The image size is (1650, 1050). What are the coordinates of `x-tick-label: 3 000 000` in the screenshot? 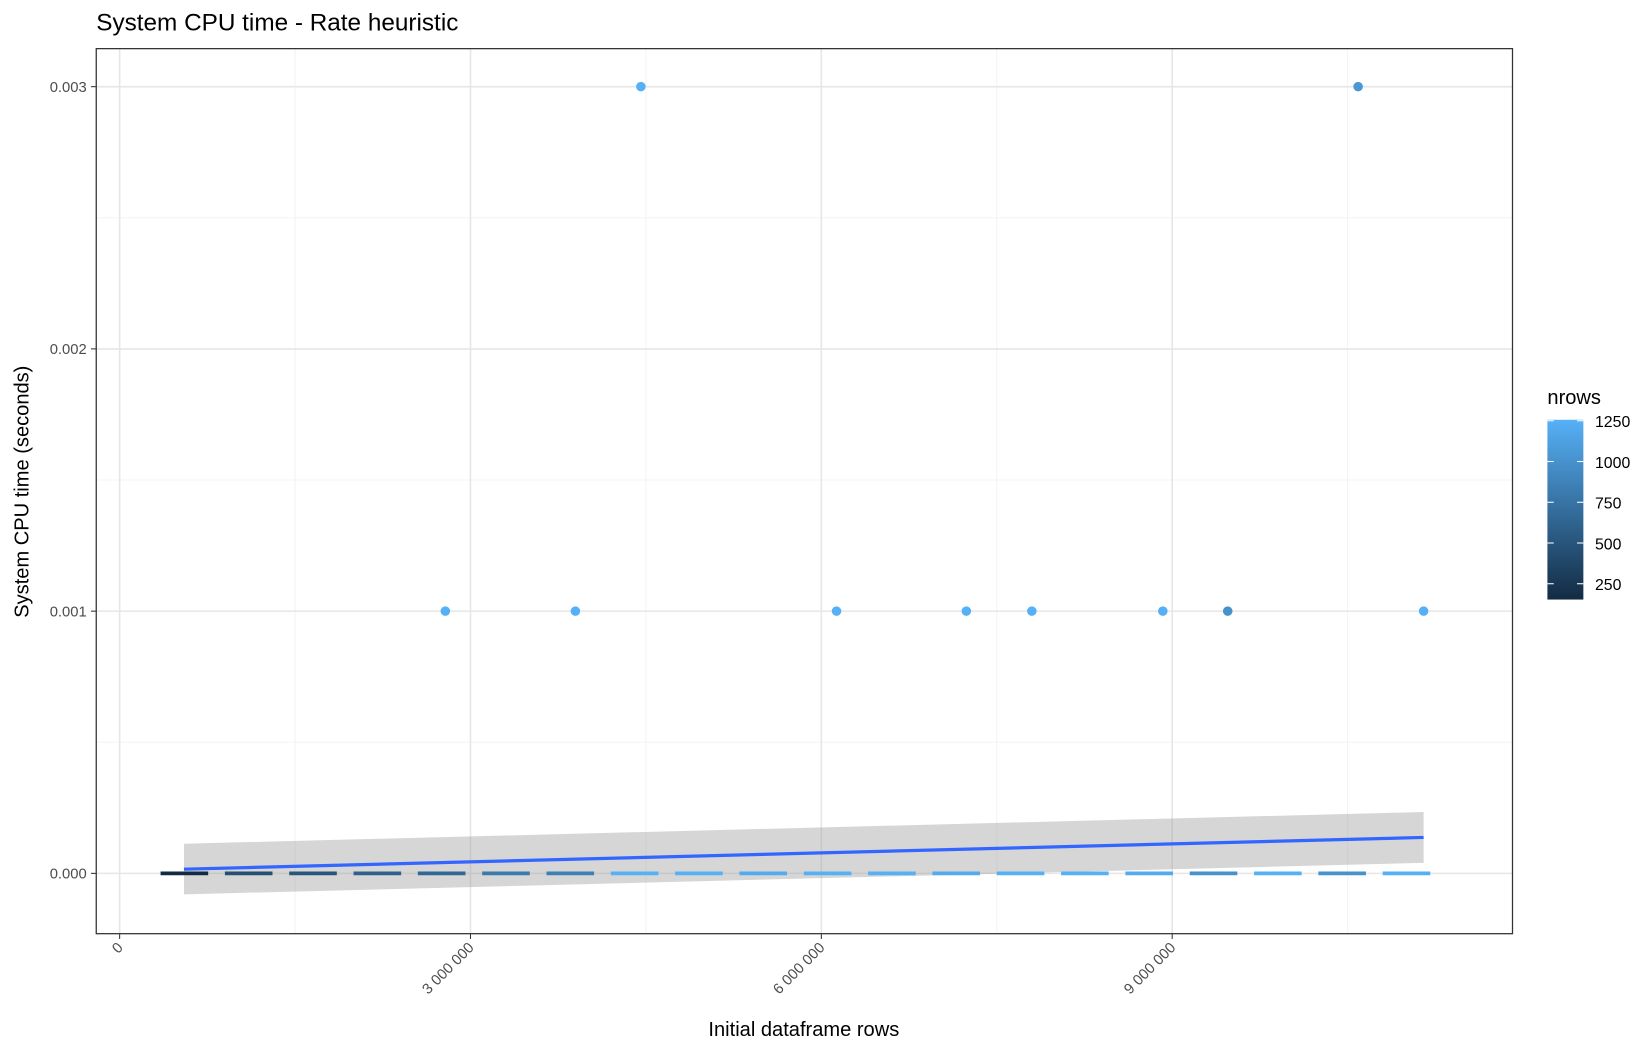 It's located at (449, 969).